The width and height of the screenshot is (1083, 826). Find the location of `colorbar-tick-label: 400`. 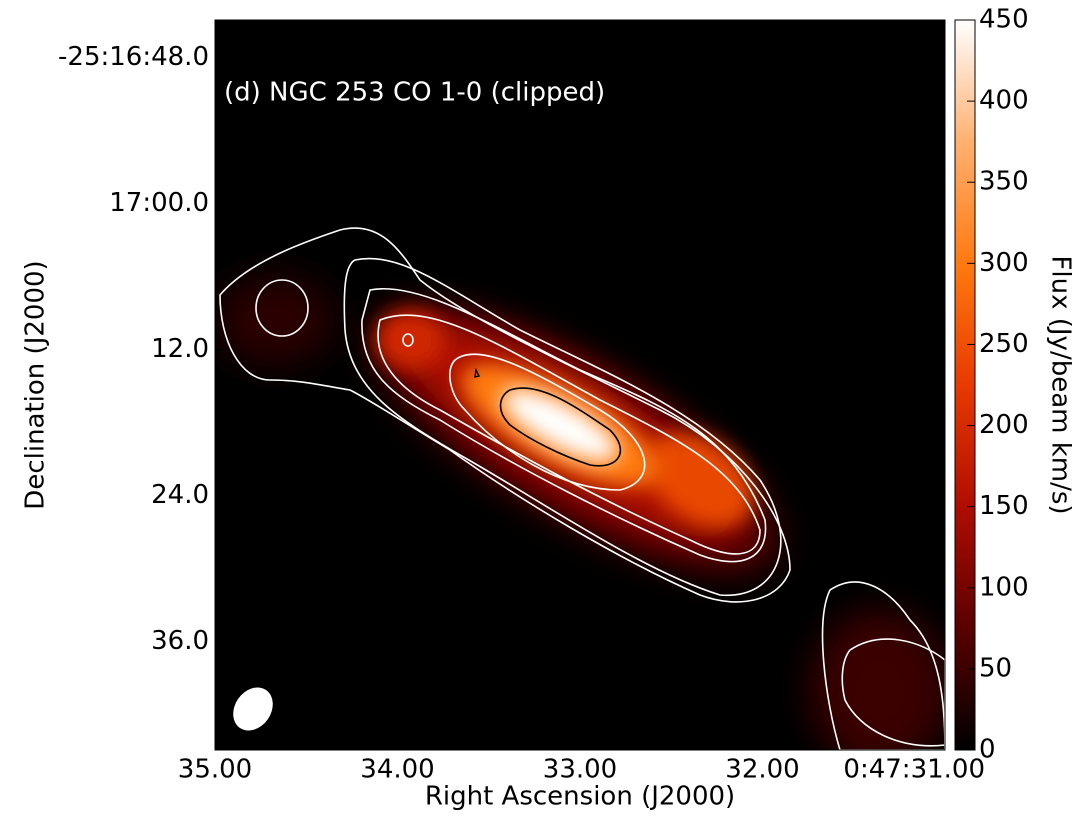

colorbar-tick-label: 400 is located at coordinates (1004, 101).